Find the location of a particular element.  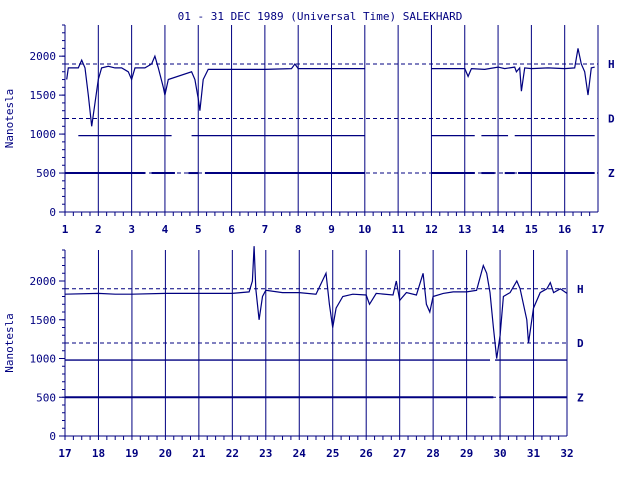

x-tick-label: 25 is located at coordinates (332, 453).